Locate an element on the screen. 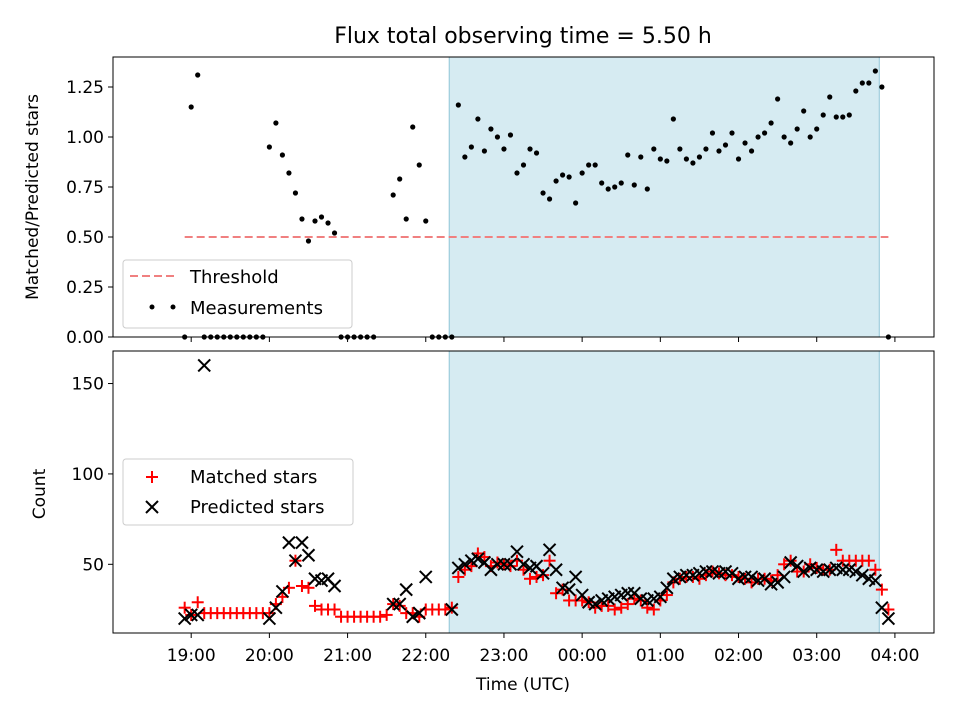  bottom-y-tick-label: 150 is located at coordinates (88, 385).